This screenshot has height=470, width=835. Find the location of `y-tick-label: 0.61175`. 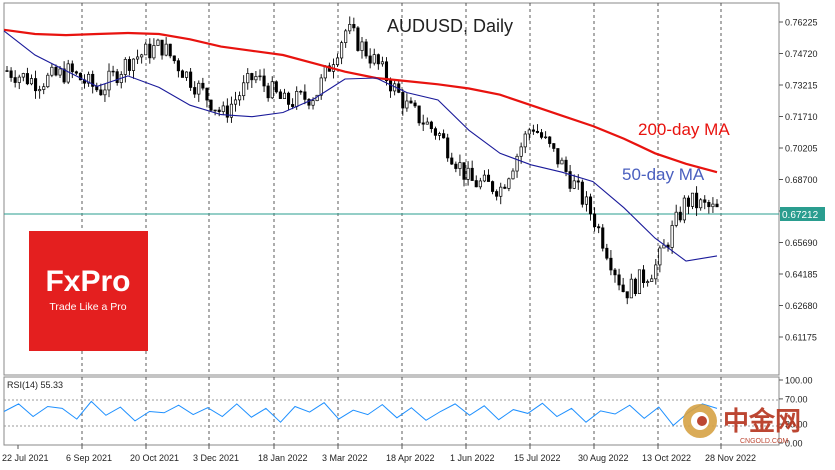

y-tick-label: 0.61175 is located at coordinates (801, 338).